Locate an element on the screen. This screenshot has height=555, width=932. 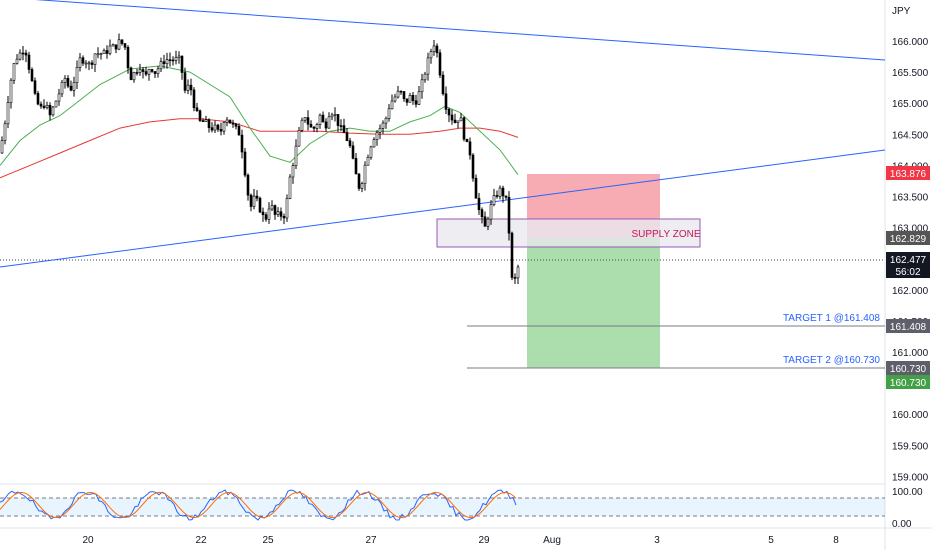
upper-trendline is located at coordinates (443, 30).